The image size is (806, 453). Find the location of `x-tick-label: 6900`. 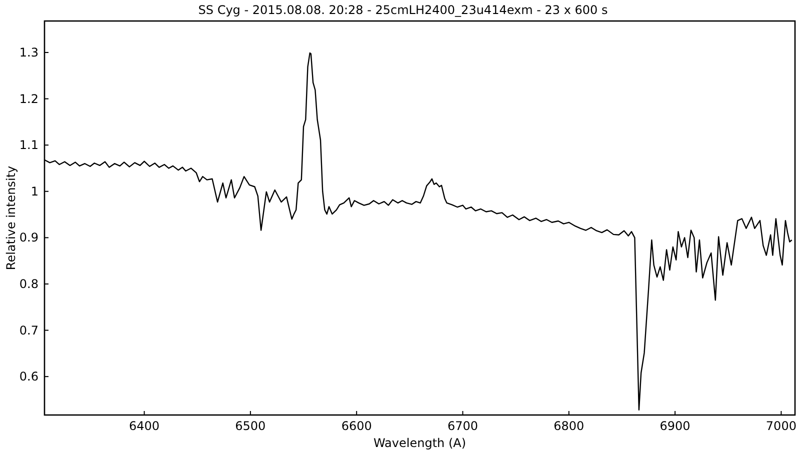

x-tick-label: 6900 is located at coordinates (675, 426).